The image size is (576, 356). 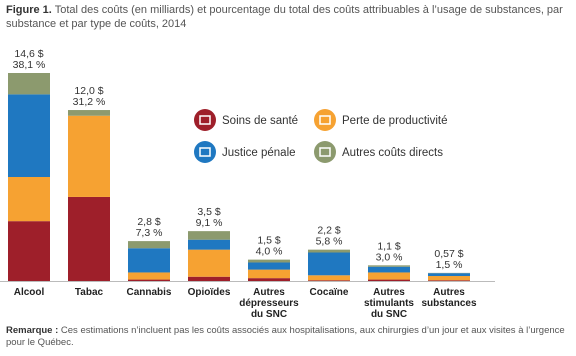 I want to click on legend-label: Justice pénale, so click(x=259, y=153).